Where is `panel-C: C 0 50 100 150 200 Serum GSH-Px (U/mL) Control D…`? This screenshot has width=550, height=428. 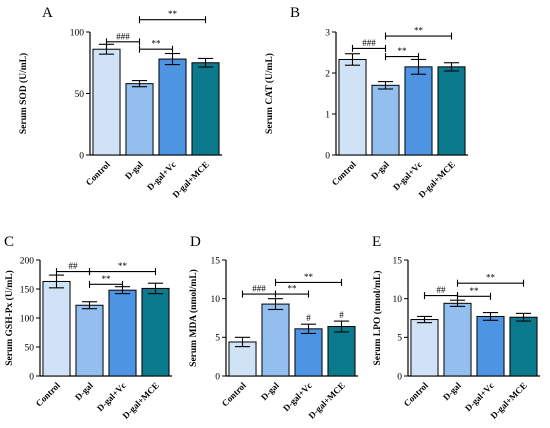 panel-C: C 0 50 100 150 200 Serum GSH-Px (U/mL) Control D… is located at coordinates (88, 327).